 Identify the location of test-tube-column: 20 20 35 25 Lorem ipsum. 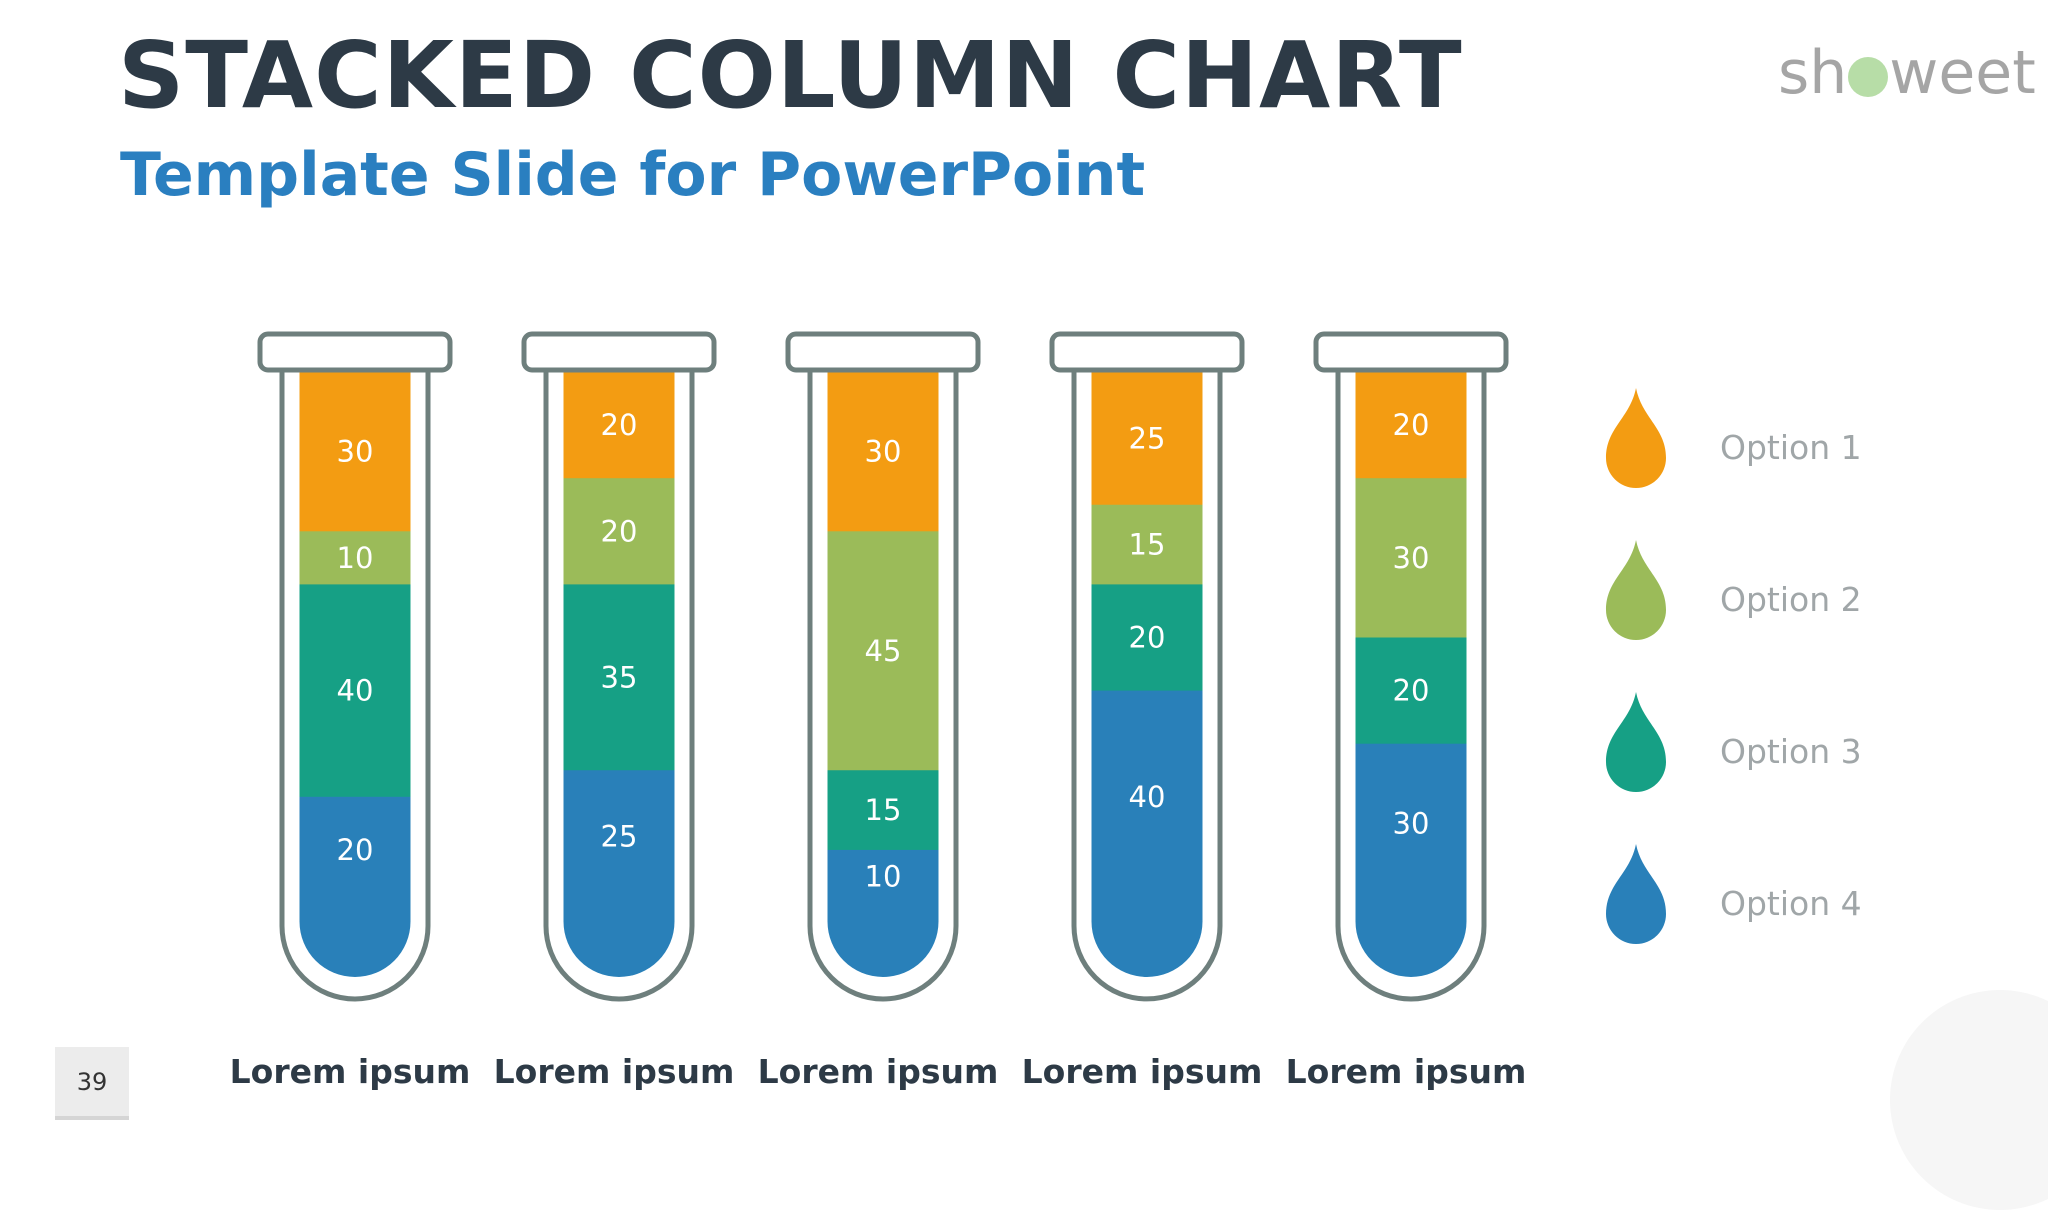
(614, 711).